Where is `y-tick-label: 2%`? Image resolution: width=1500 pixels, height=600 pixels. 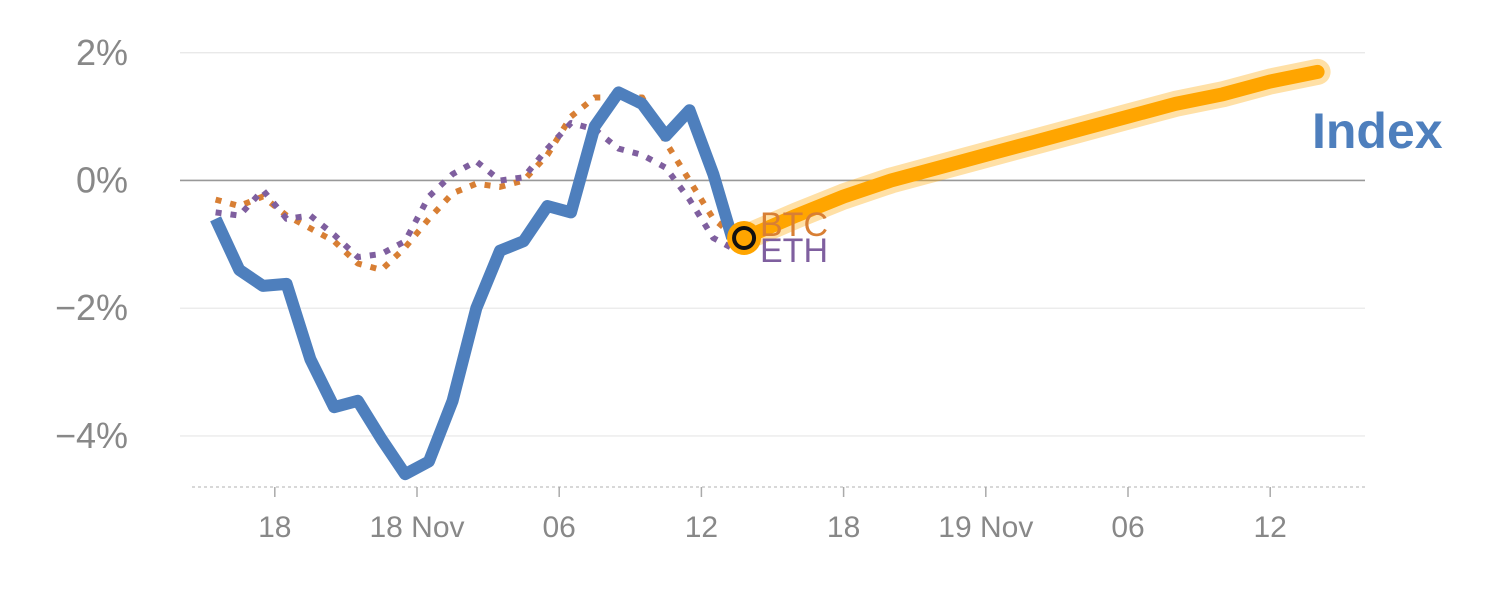
y-tick-label: 2% is located at coordinates (102, 52).